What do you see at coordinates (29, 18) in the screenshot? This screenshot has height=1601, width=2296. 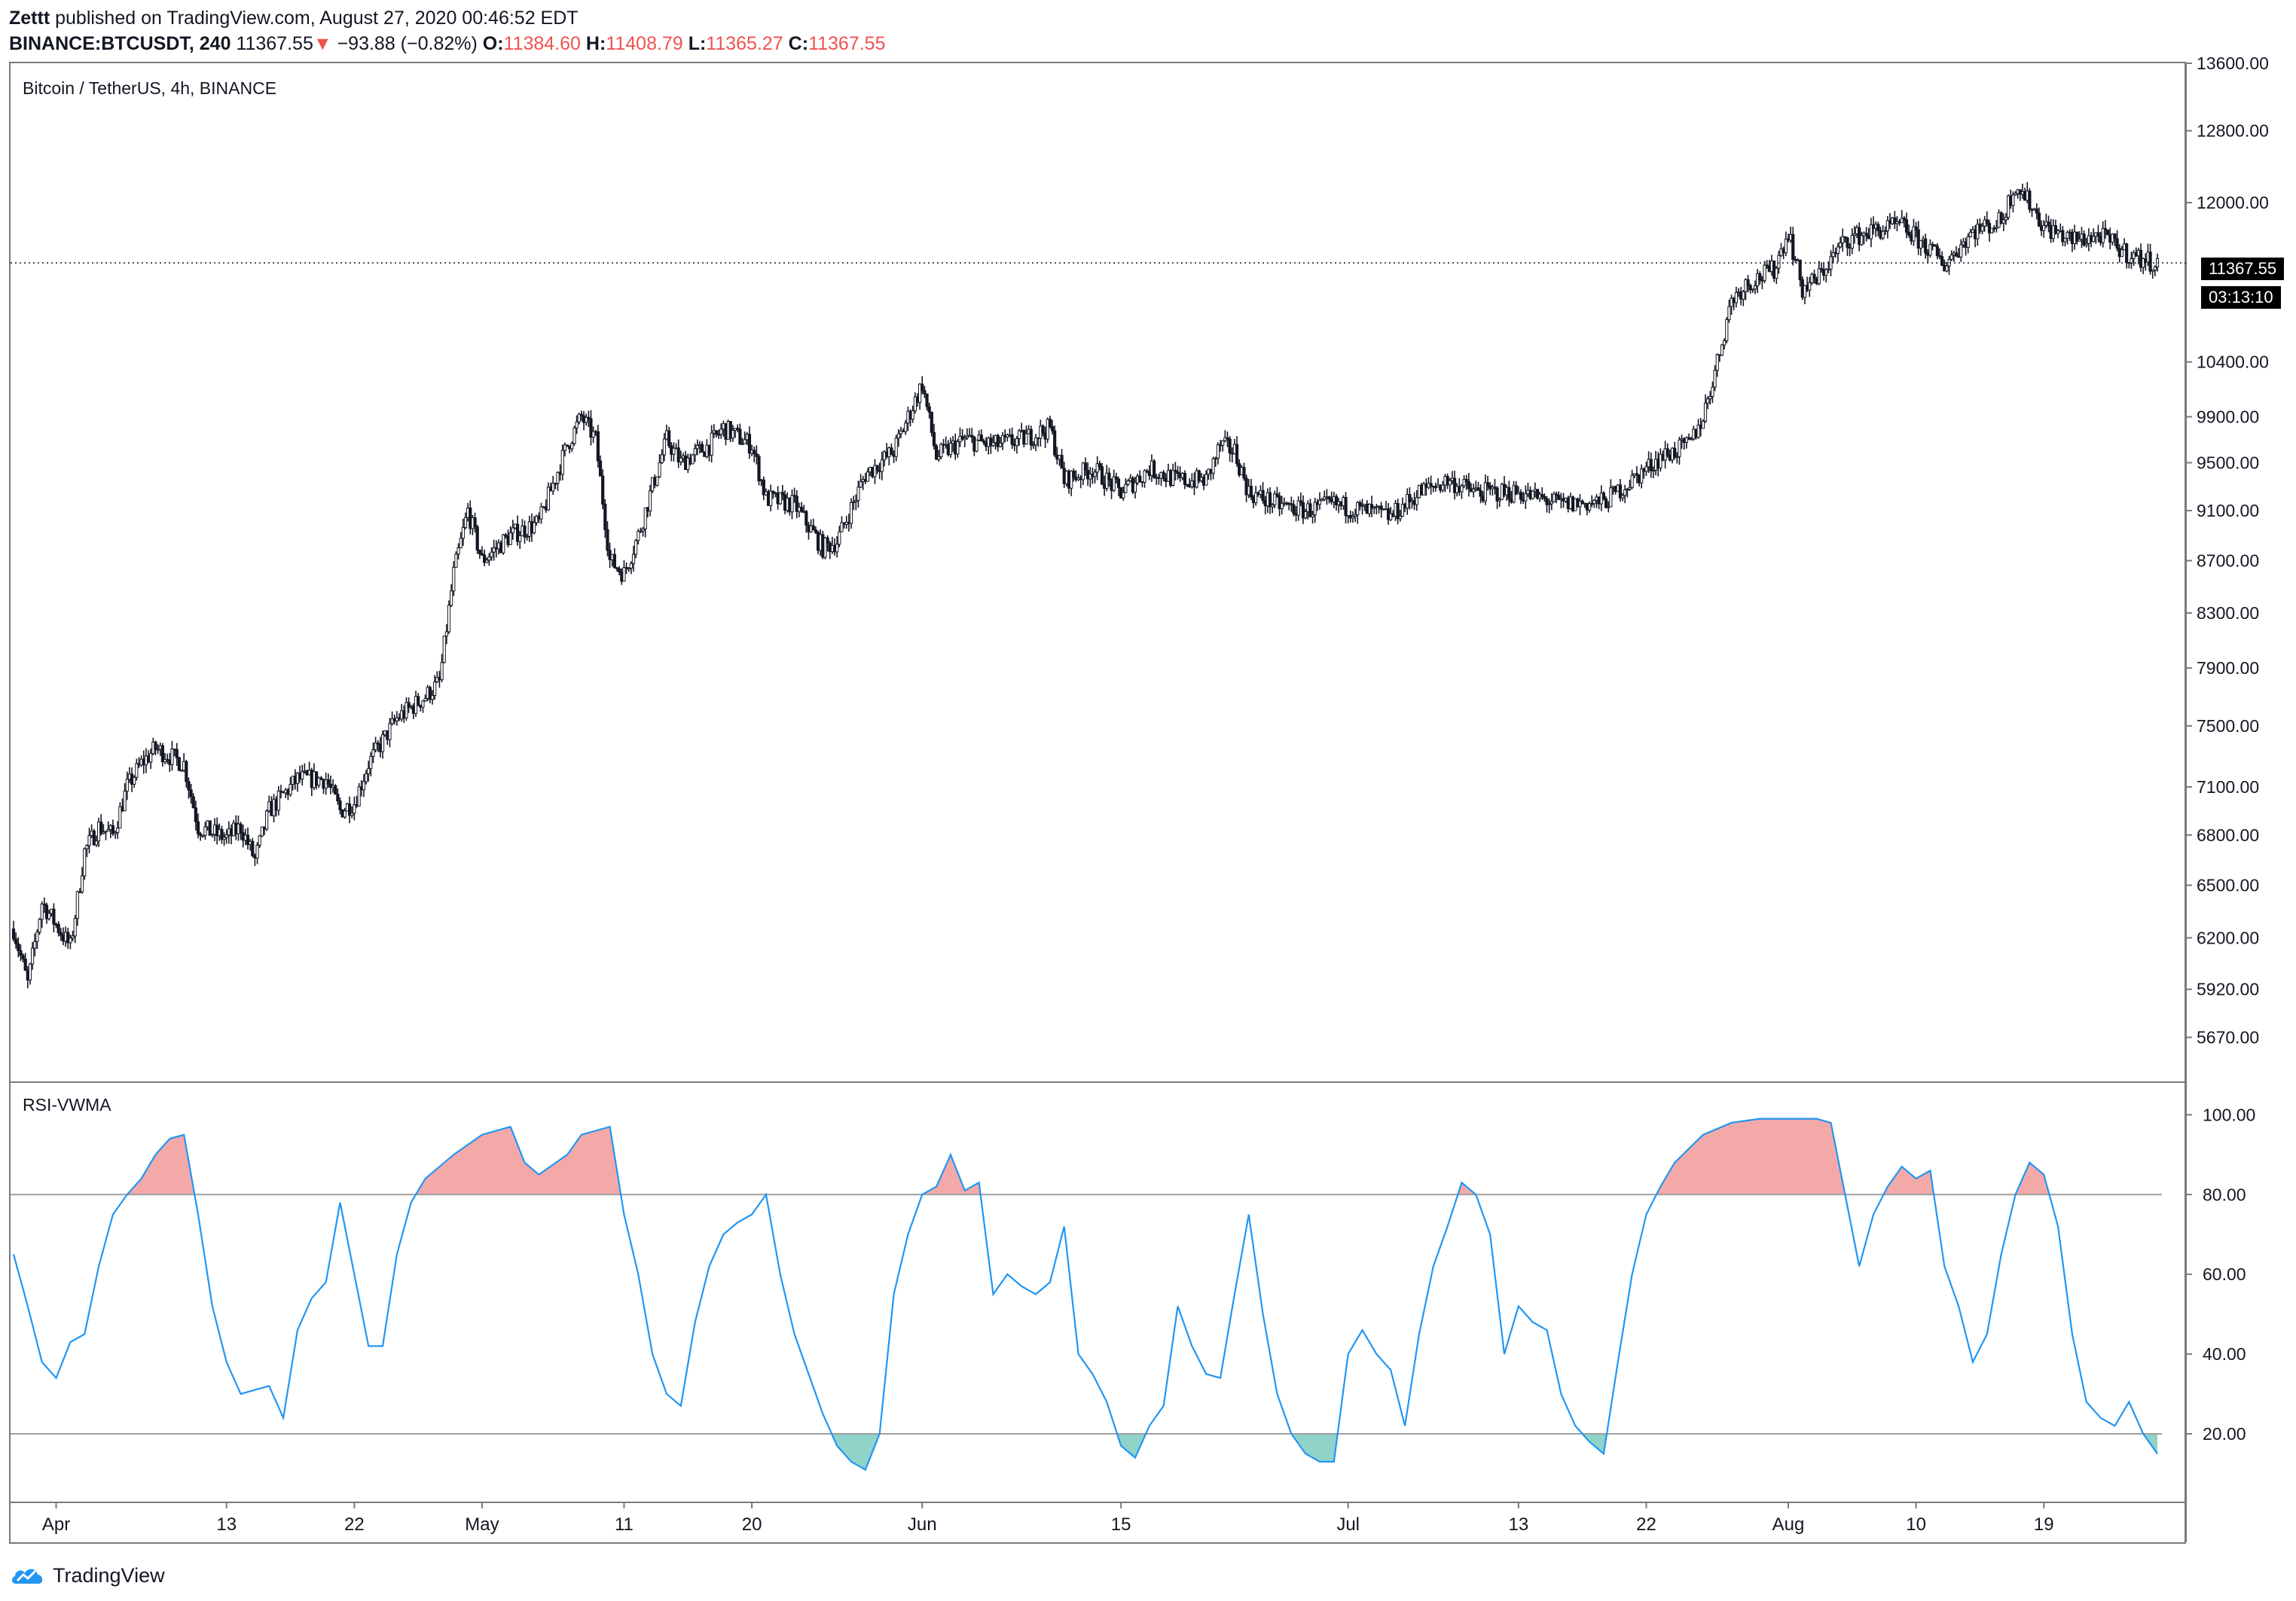 I see `author-name: Zettt` at bounding box center [29, 18].